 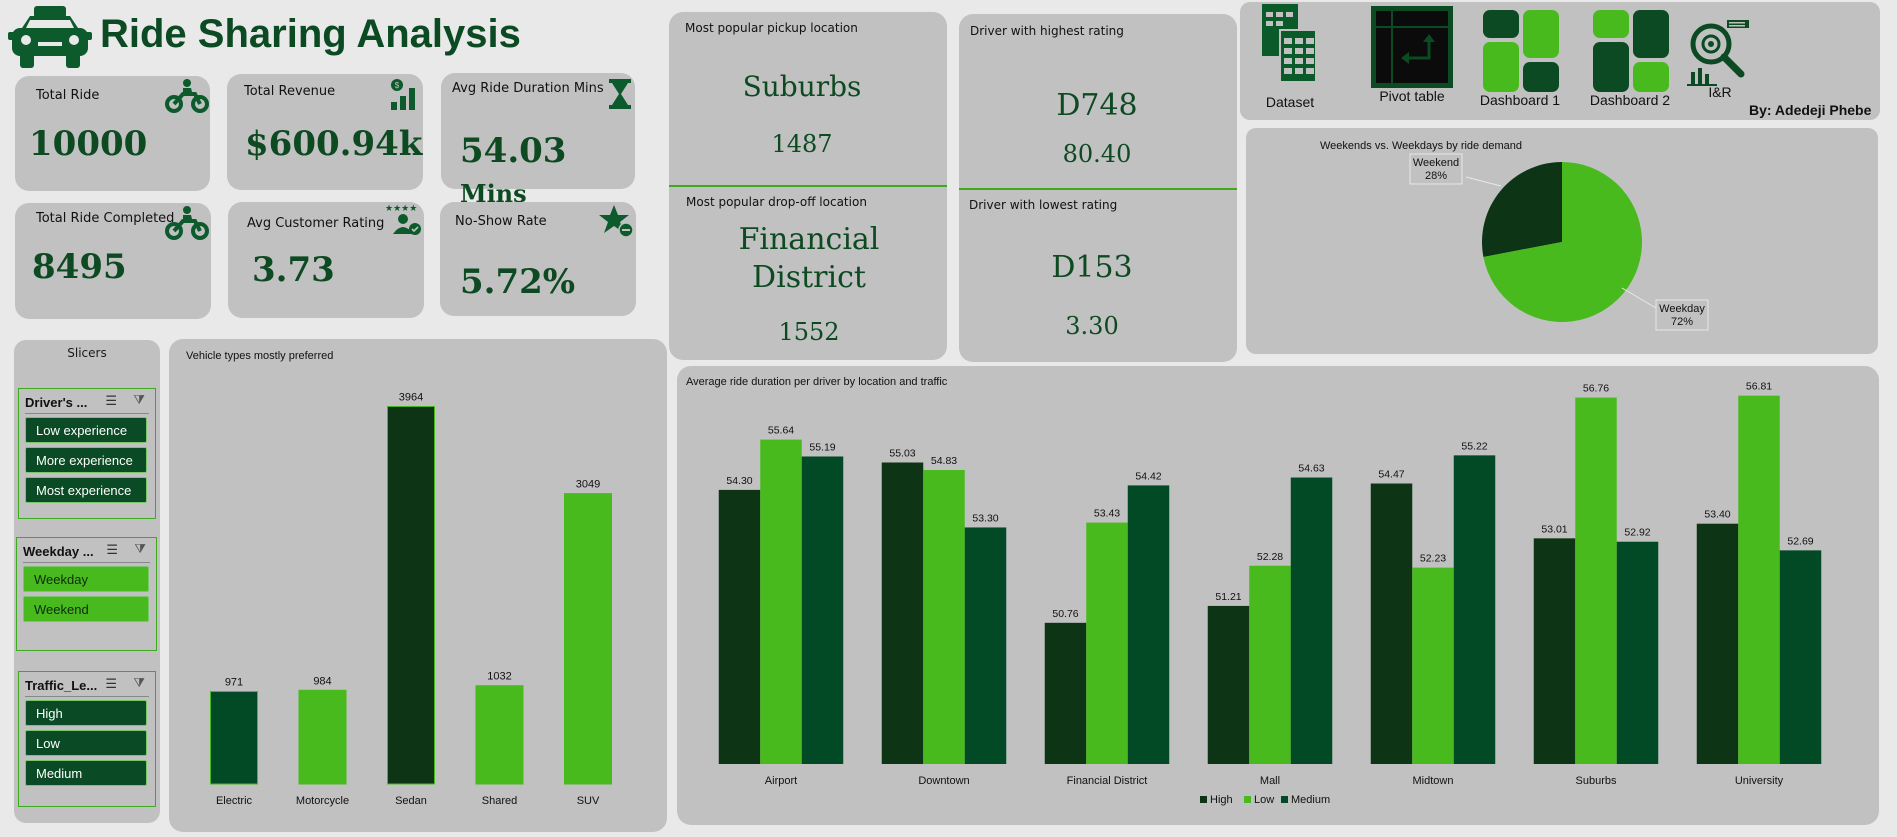 What do you see at coordinates (1290, 58) in the screenshot?
I see `nav-dataset: Dataset` at bounding box center [1290, 58].